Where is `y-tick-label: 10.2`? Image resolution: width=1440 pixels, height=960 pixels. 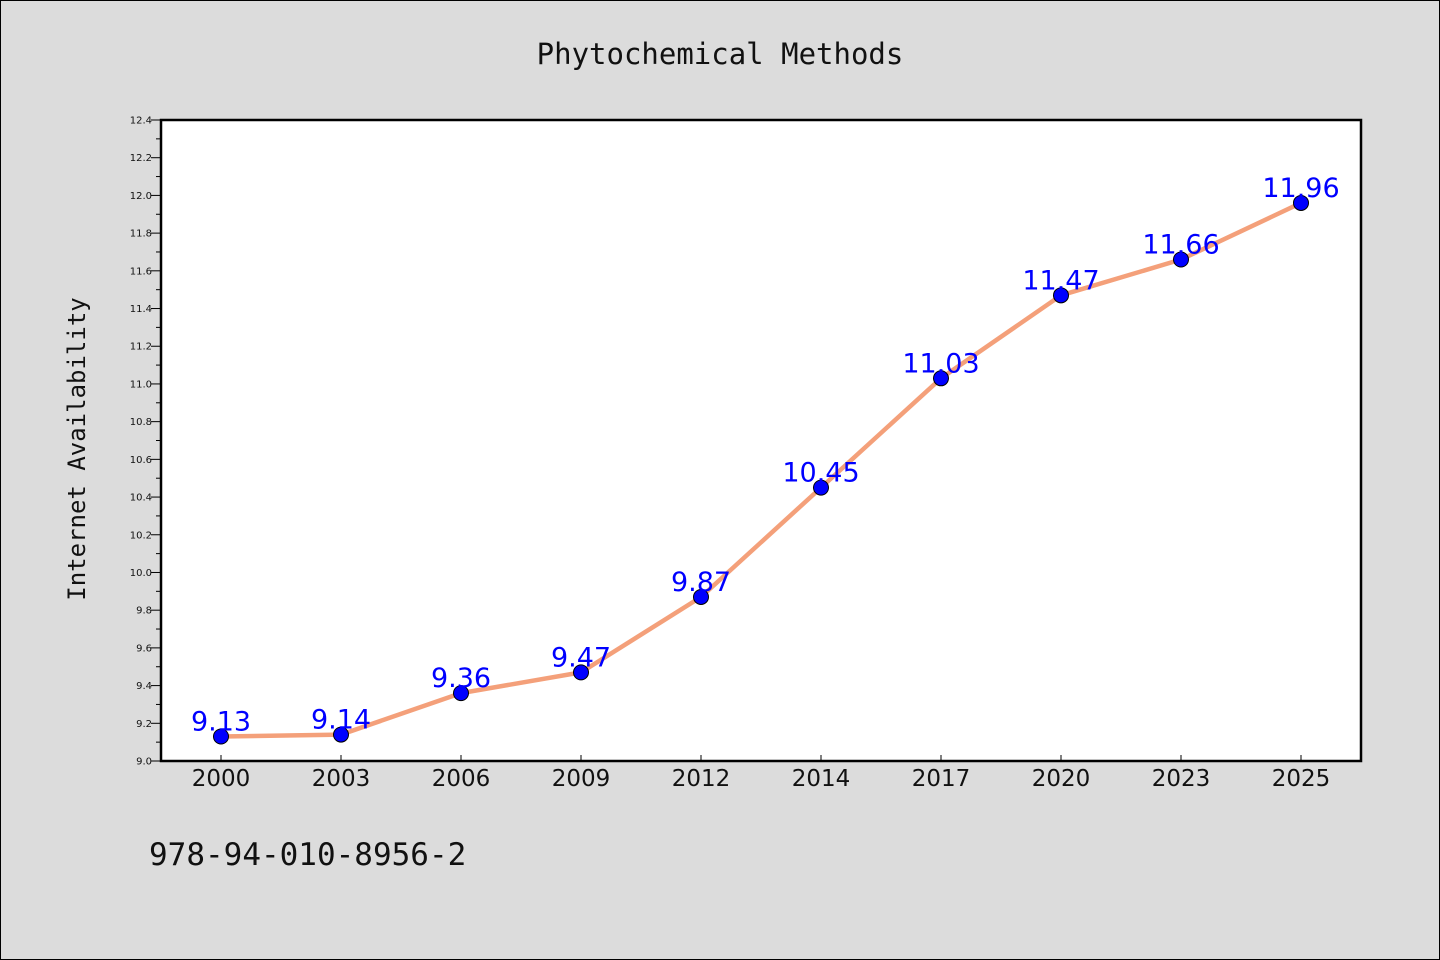 y-tick-label: 10.2 is located at coordinates (141, 535).